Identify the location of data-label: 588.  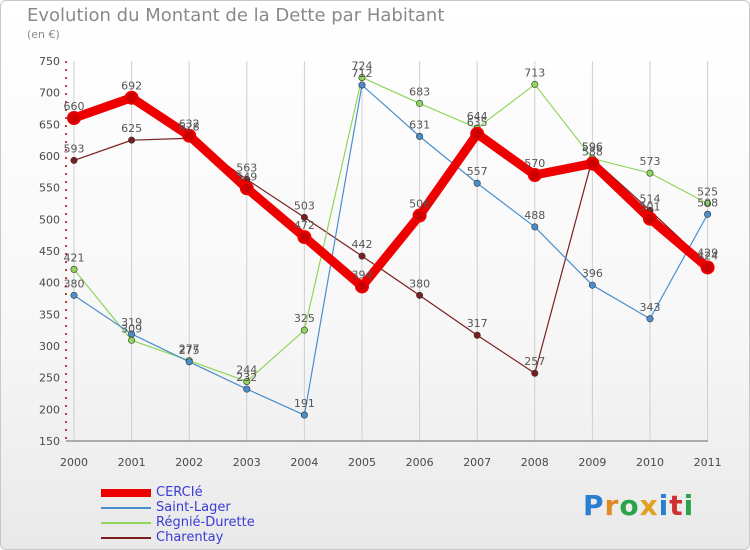
(592, 152).